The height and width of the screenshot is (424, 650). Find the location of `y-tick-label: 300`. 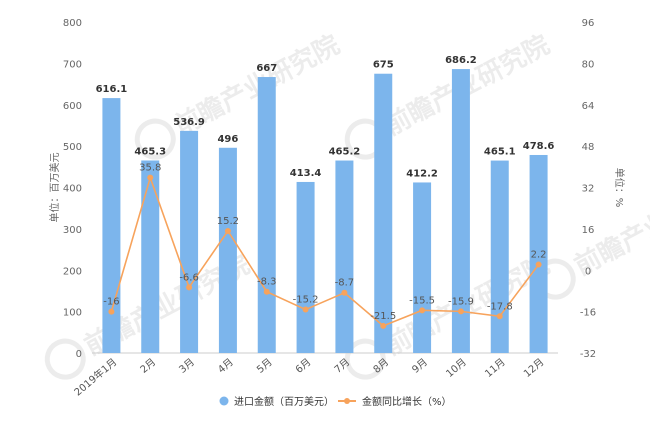

y-tick-label: 300 is located at coordinates (72, 230).